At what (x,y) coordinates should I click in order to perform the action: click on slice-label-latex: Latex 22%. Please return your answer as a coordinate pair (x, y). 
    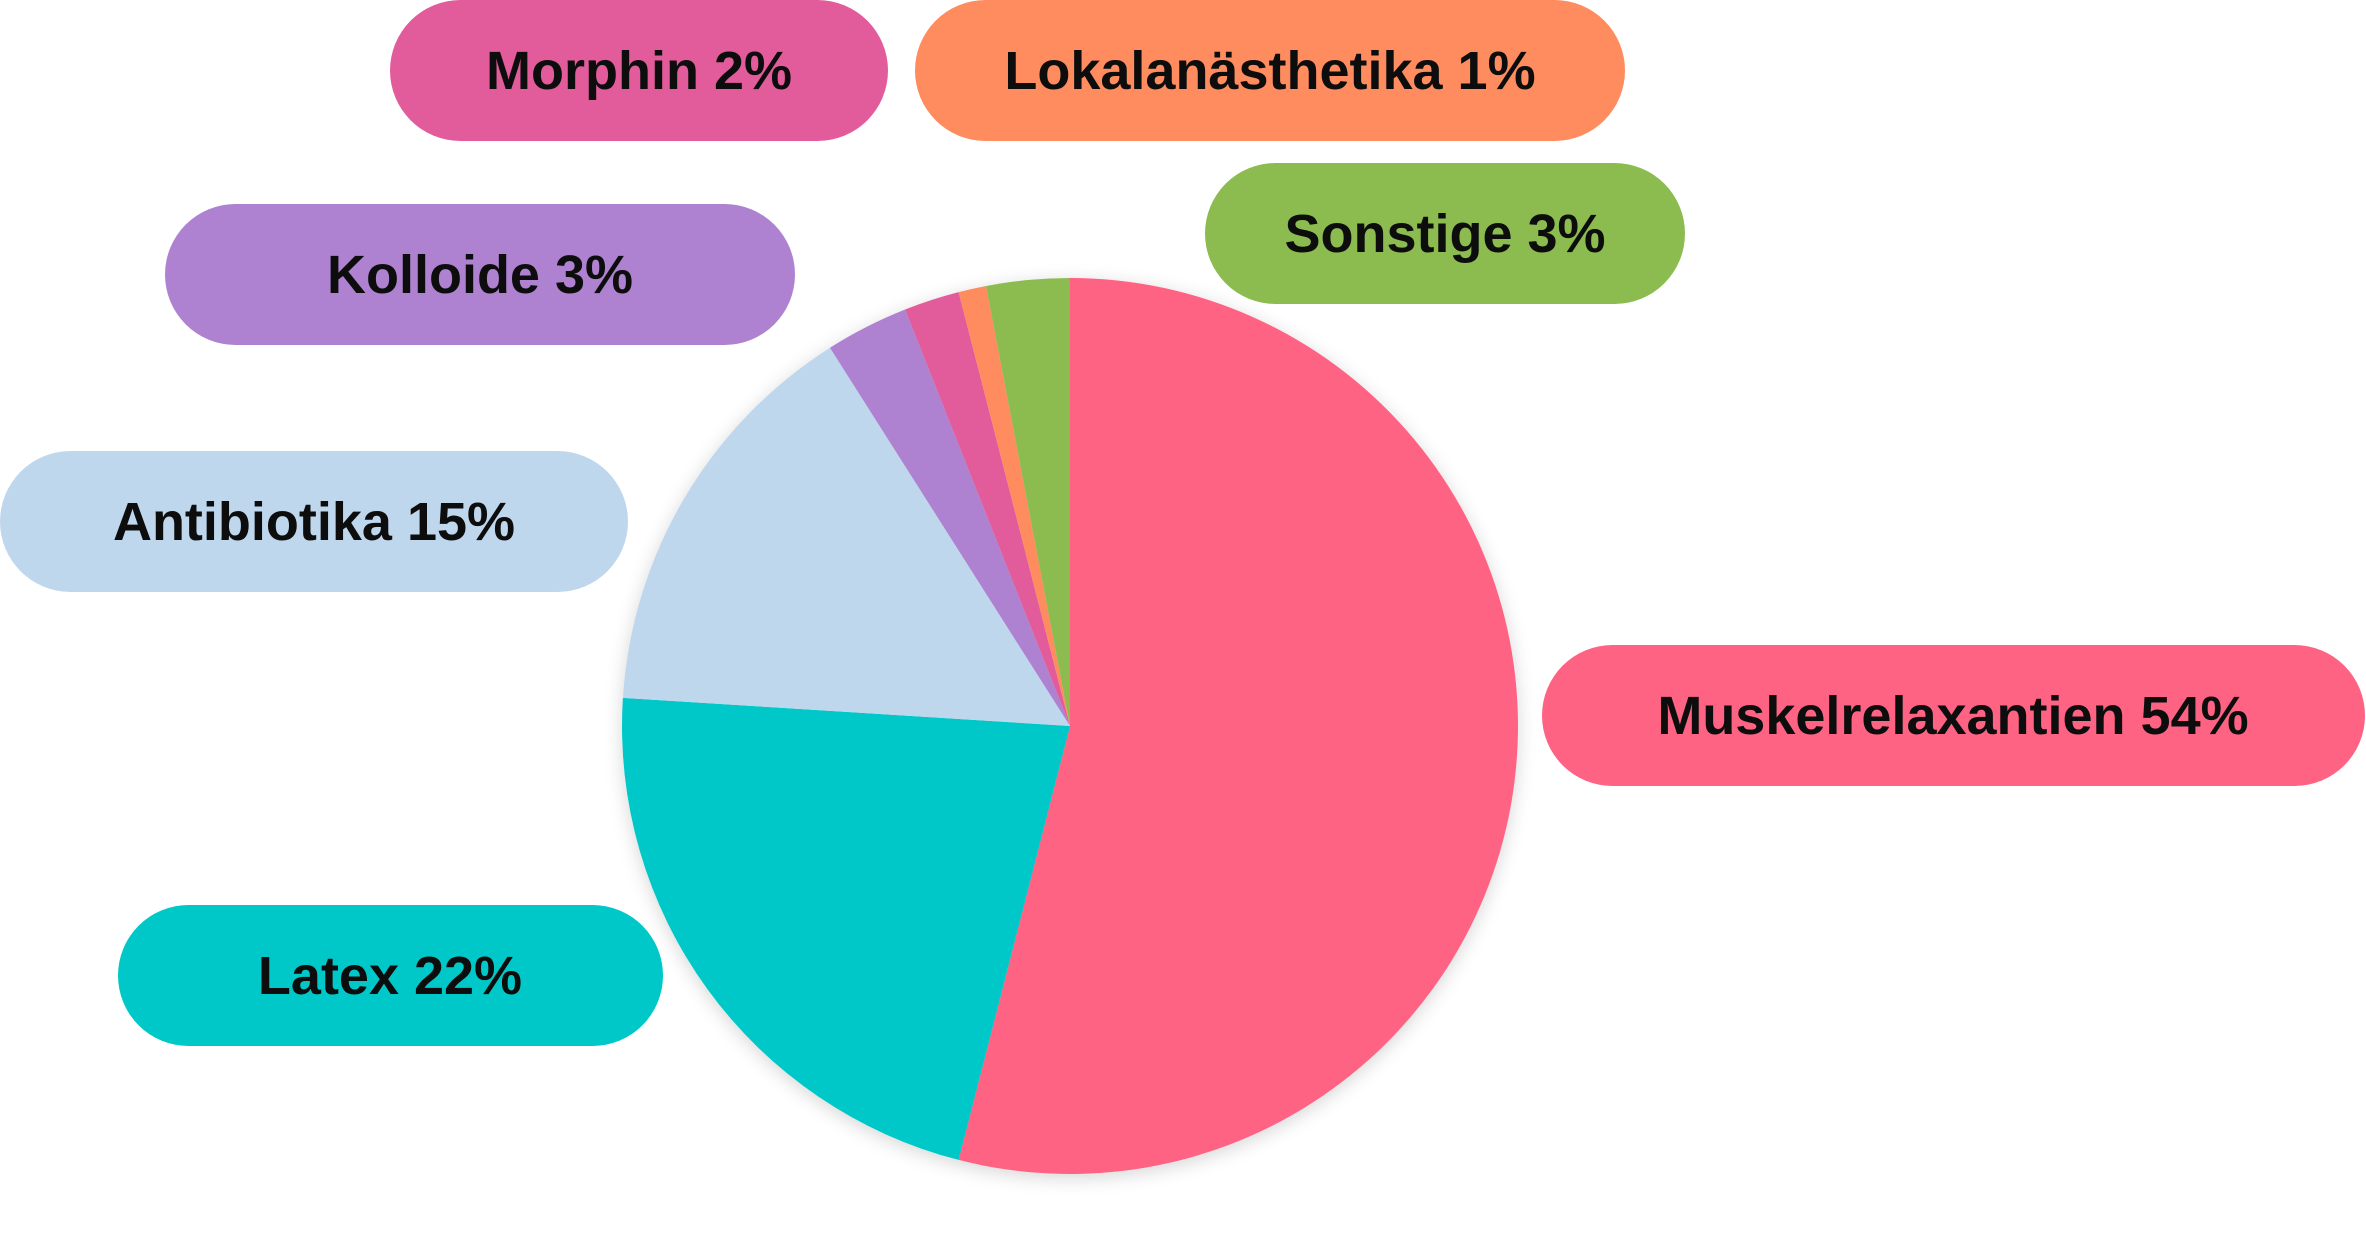
    Looking at the image, I should click on (390, 975).